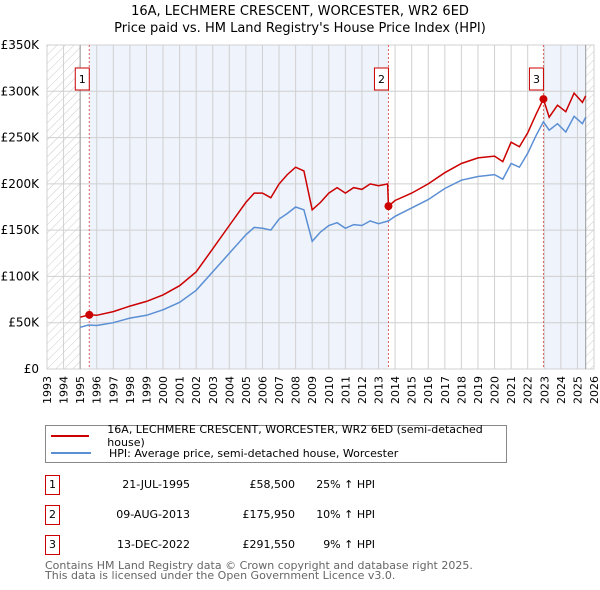 This screenshot has height=590, width=600. Describe the element at coordinates (329, 390) in the screenshot. I see `x-tick-label: 2010` at that location.